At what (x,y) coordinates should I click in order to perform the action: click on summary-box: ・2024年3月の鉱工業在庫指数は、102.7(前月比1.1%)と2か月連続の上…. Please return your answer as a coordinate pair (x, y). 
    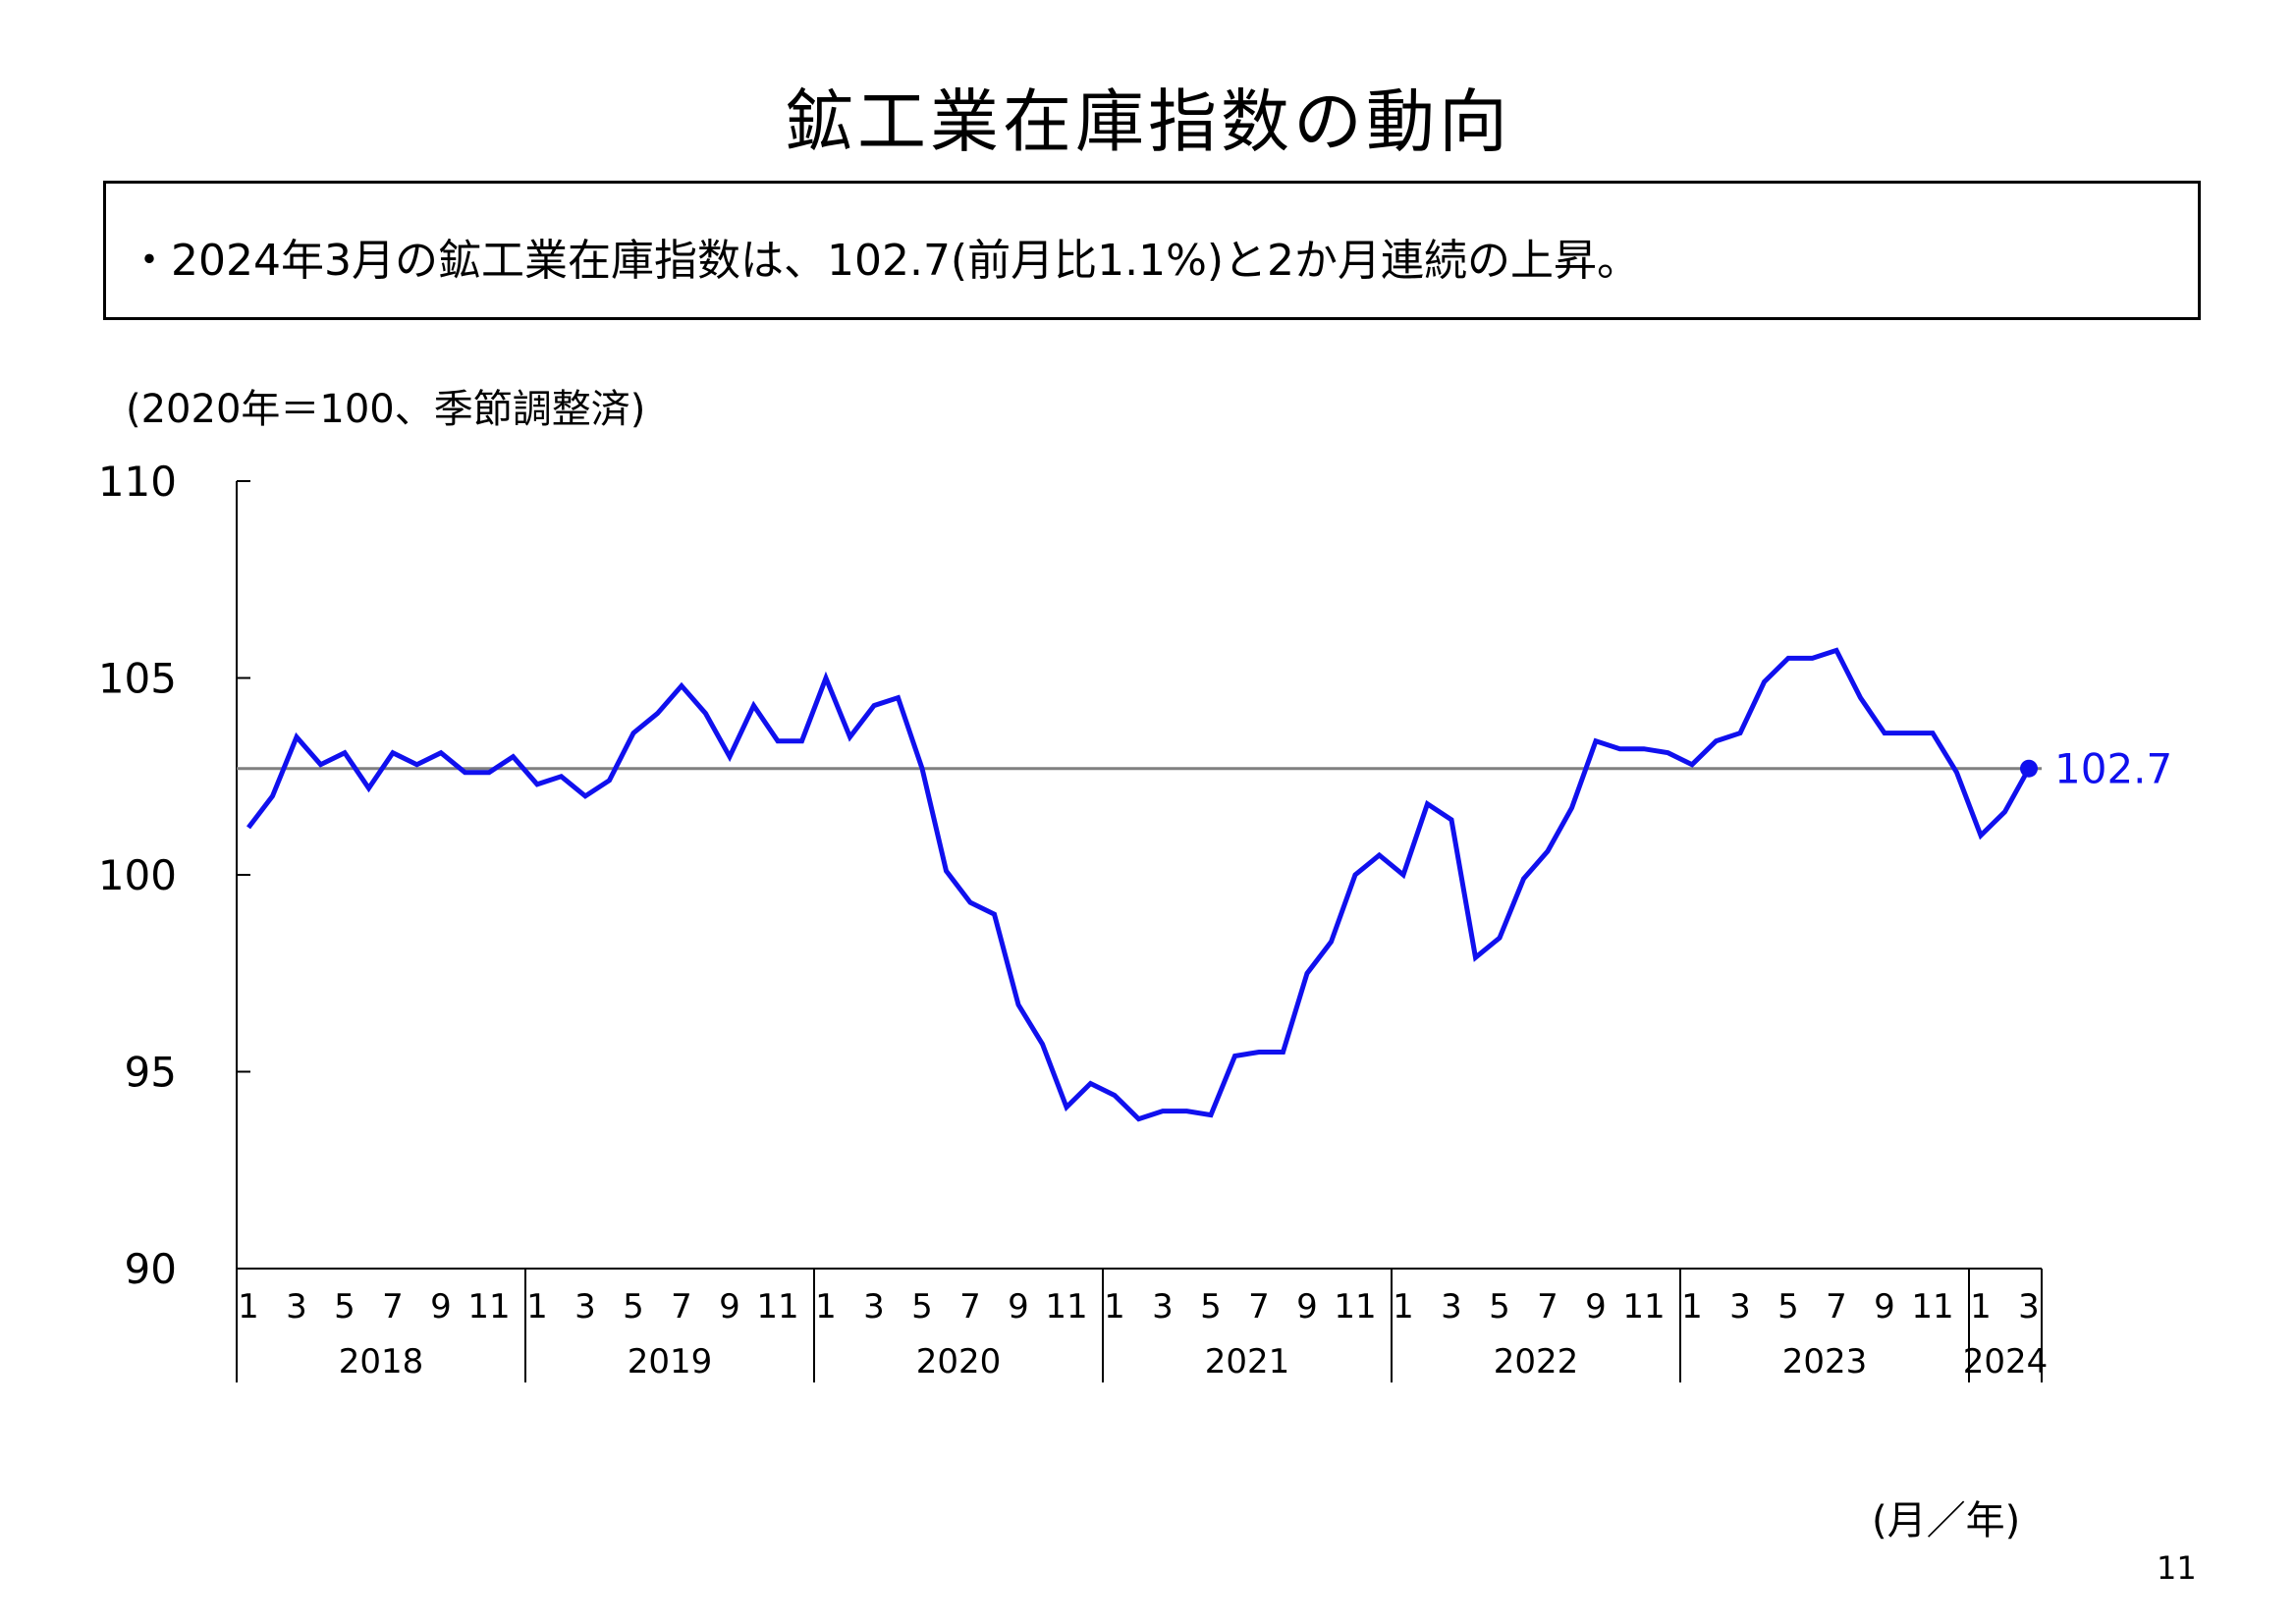
    Looking at the image, I should click on (1152, 250).